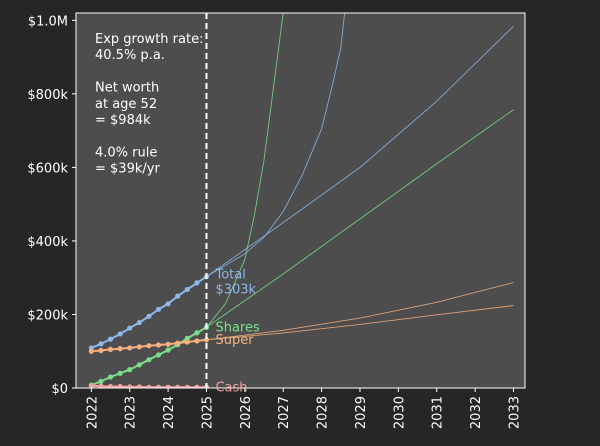 The height and width of the screenshot is (446, 600). What do you see at coordinates (131, 412) in the screenshot?
I see `x-tick-label: 2023` at bounding box center [131, 412].